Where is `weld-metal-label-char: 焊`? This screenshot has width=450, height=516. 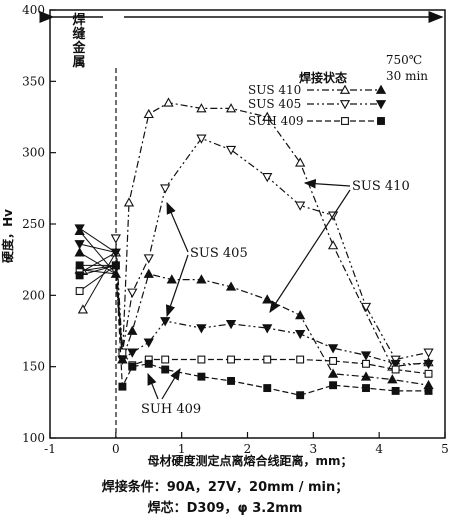
weld-metal-label-char: 焊 is located at coordinates (78, 20).